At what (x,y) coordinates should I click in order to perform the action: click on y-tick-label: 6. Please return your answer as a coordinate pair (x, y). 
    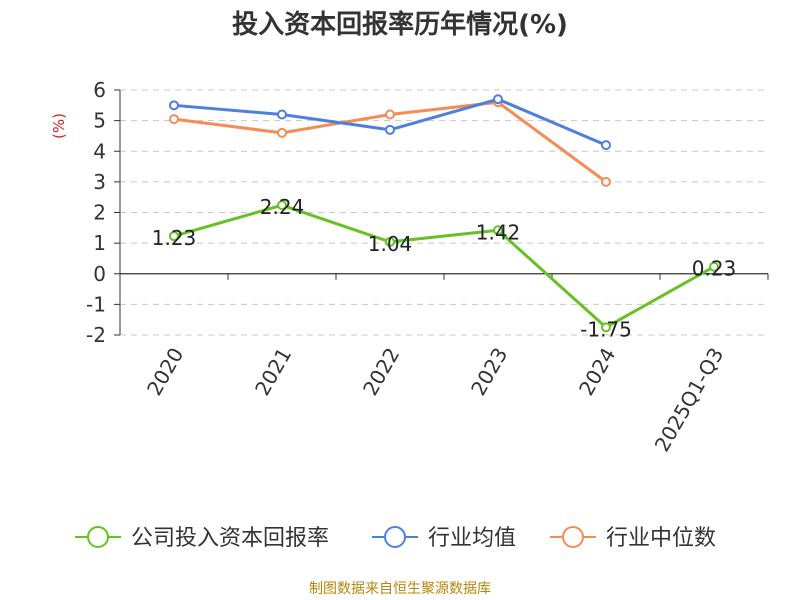
    Looking at the image, I should click on (99, 90).